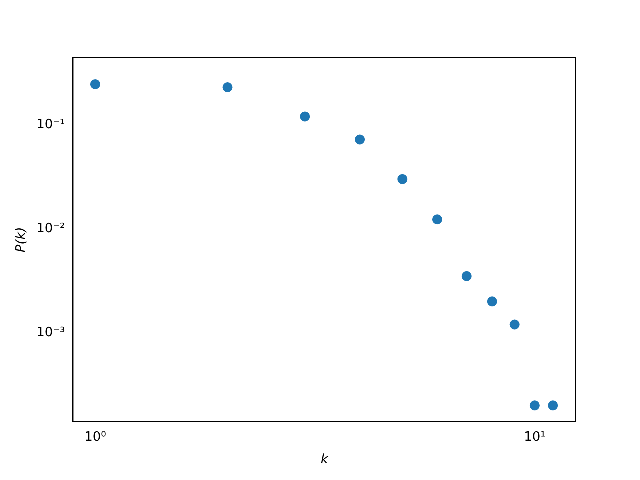  I want to click on y-axis-title: P(k), so click(22, 240).